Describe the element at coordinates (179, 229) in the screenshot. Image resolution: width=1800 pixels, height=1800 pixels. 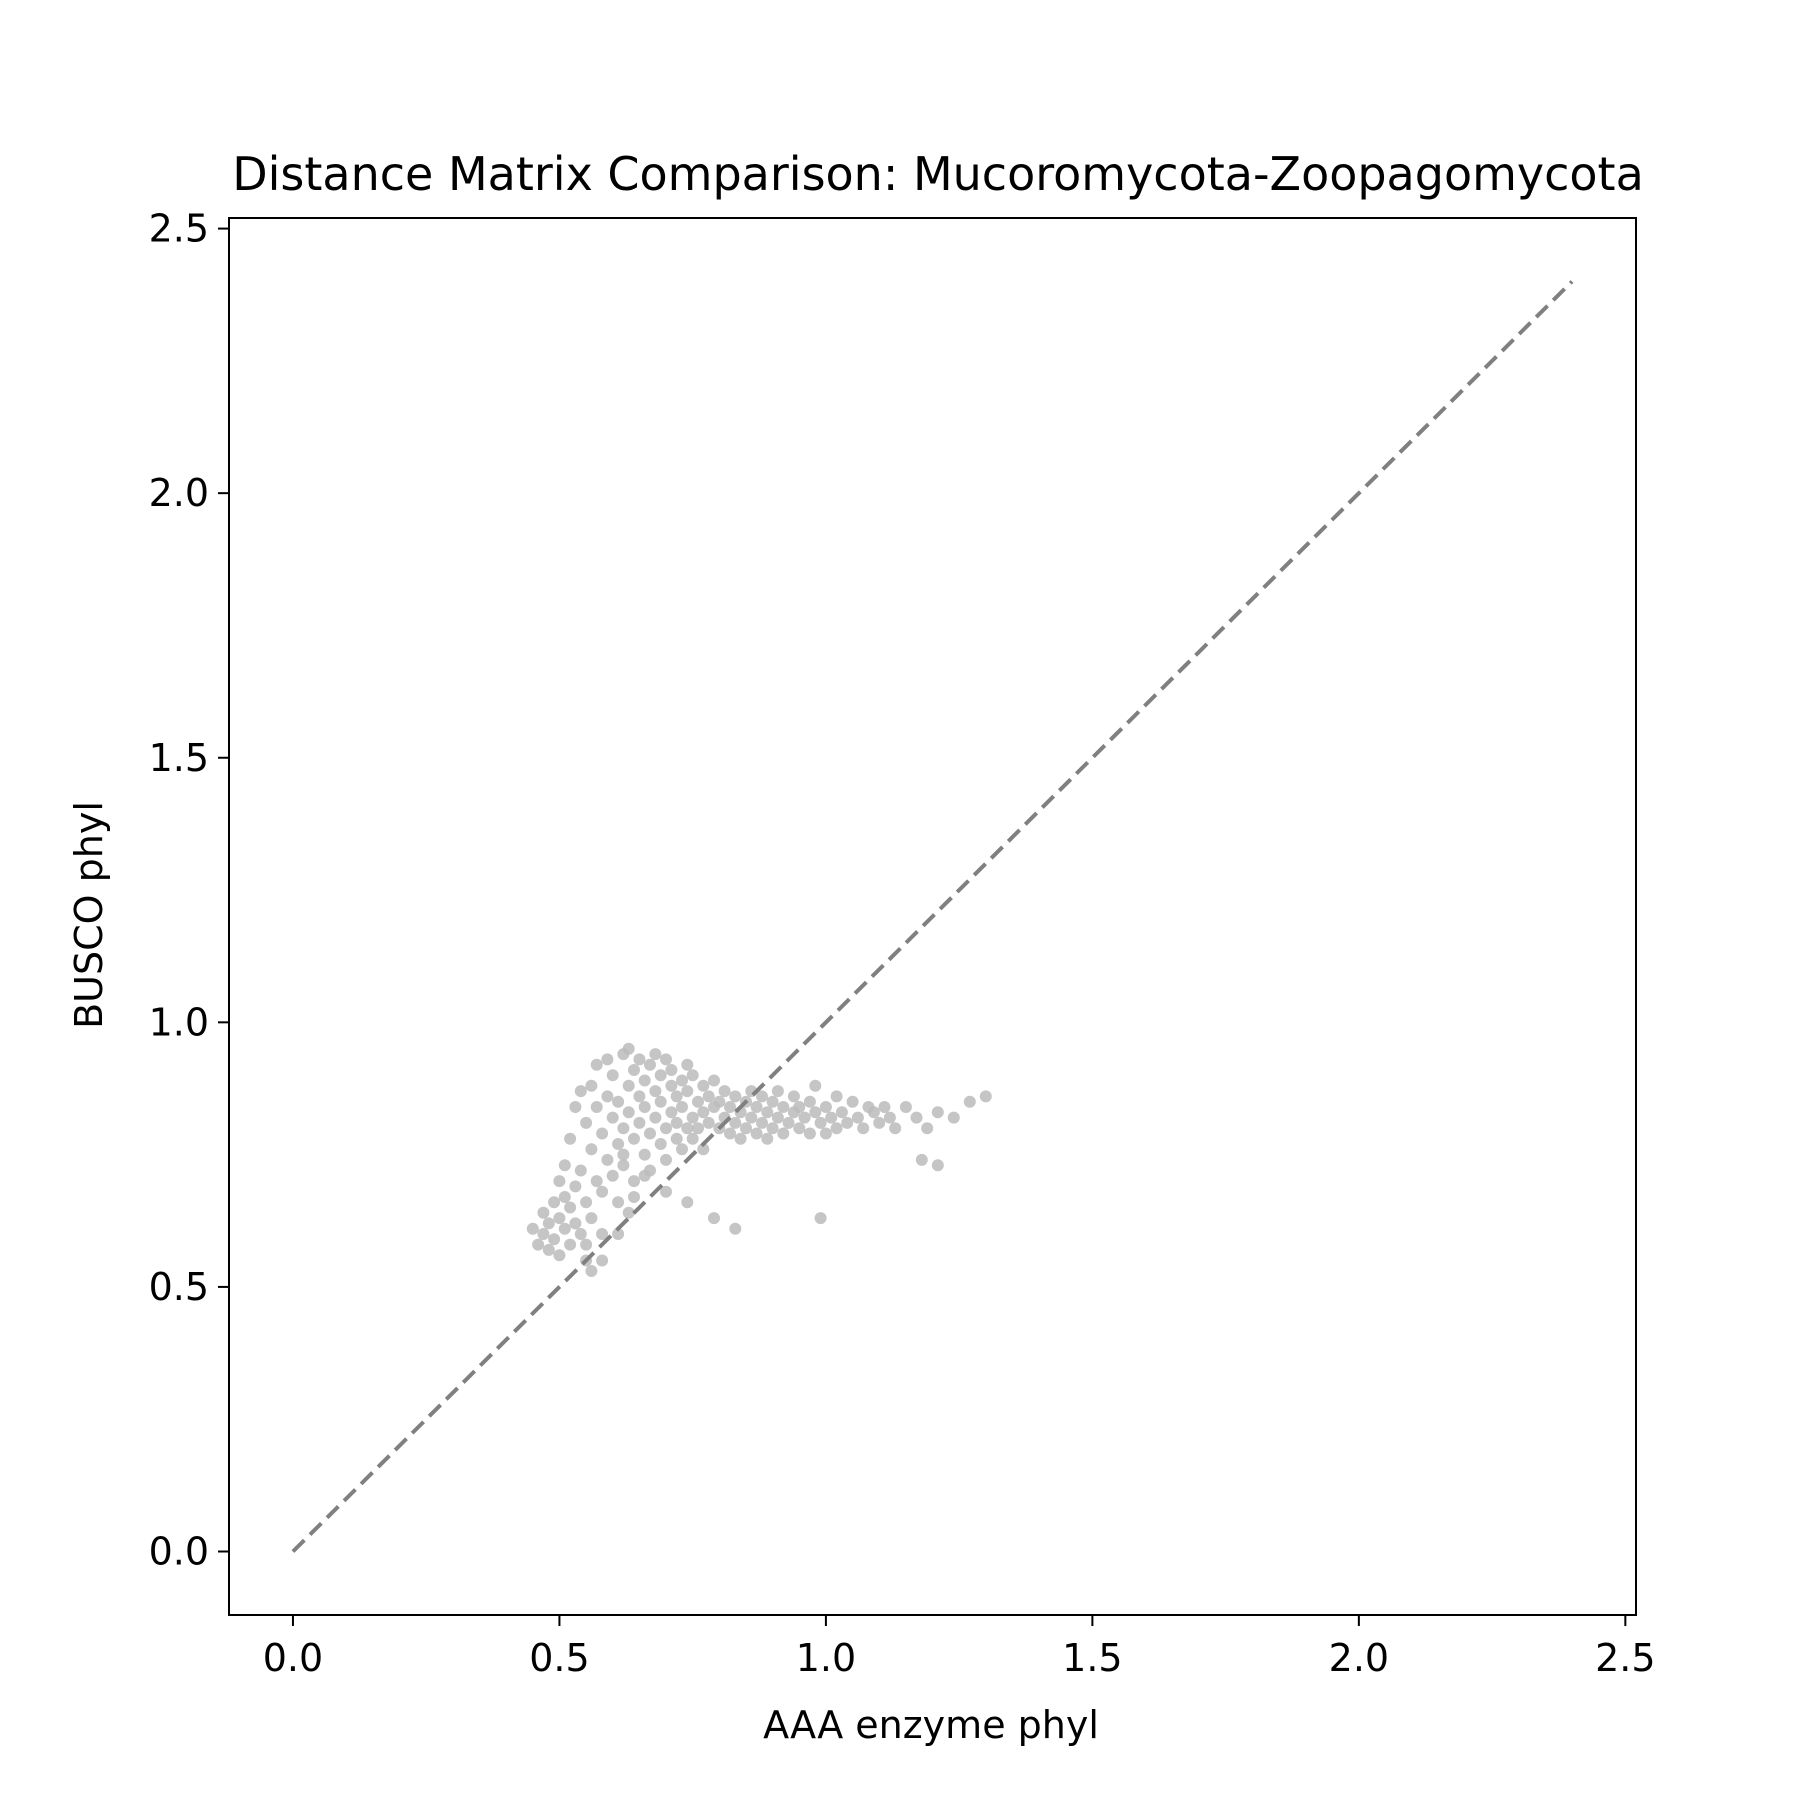
I see `y-tick-label: 2.5` at that location.